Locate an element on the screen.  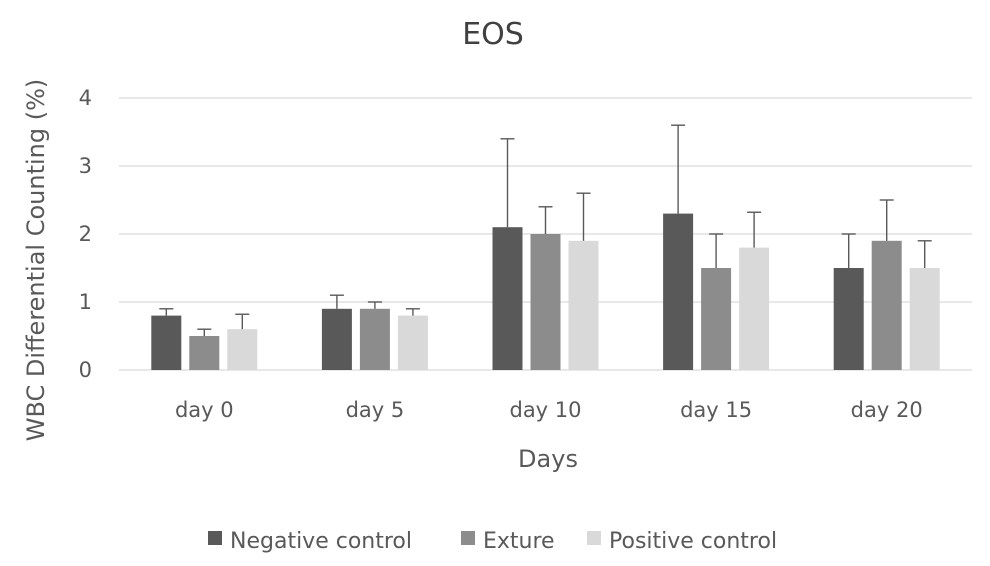
legend-label: Positive control is located at coordinates (693, 541).